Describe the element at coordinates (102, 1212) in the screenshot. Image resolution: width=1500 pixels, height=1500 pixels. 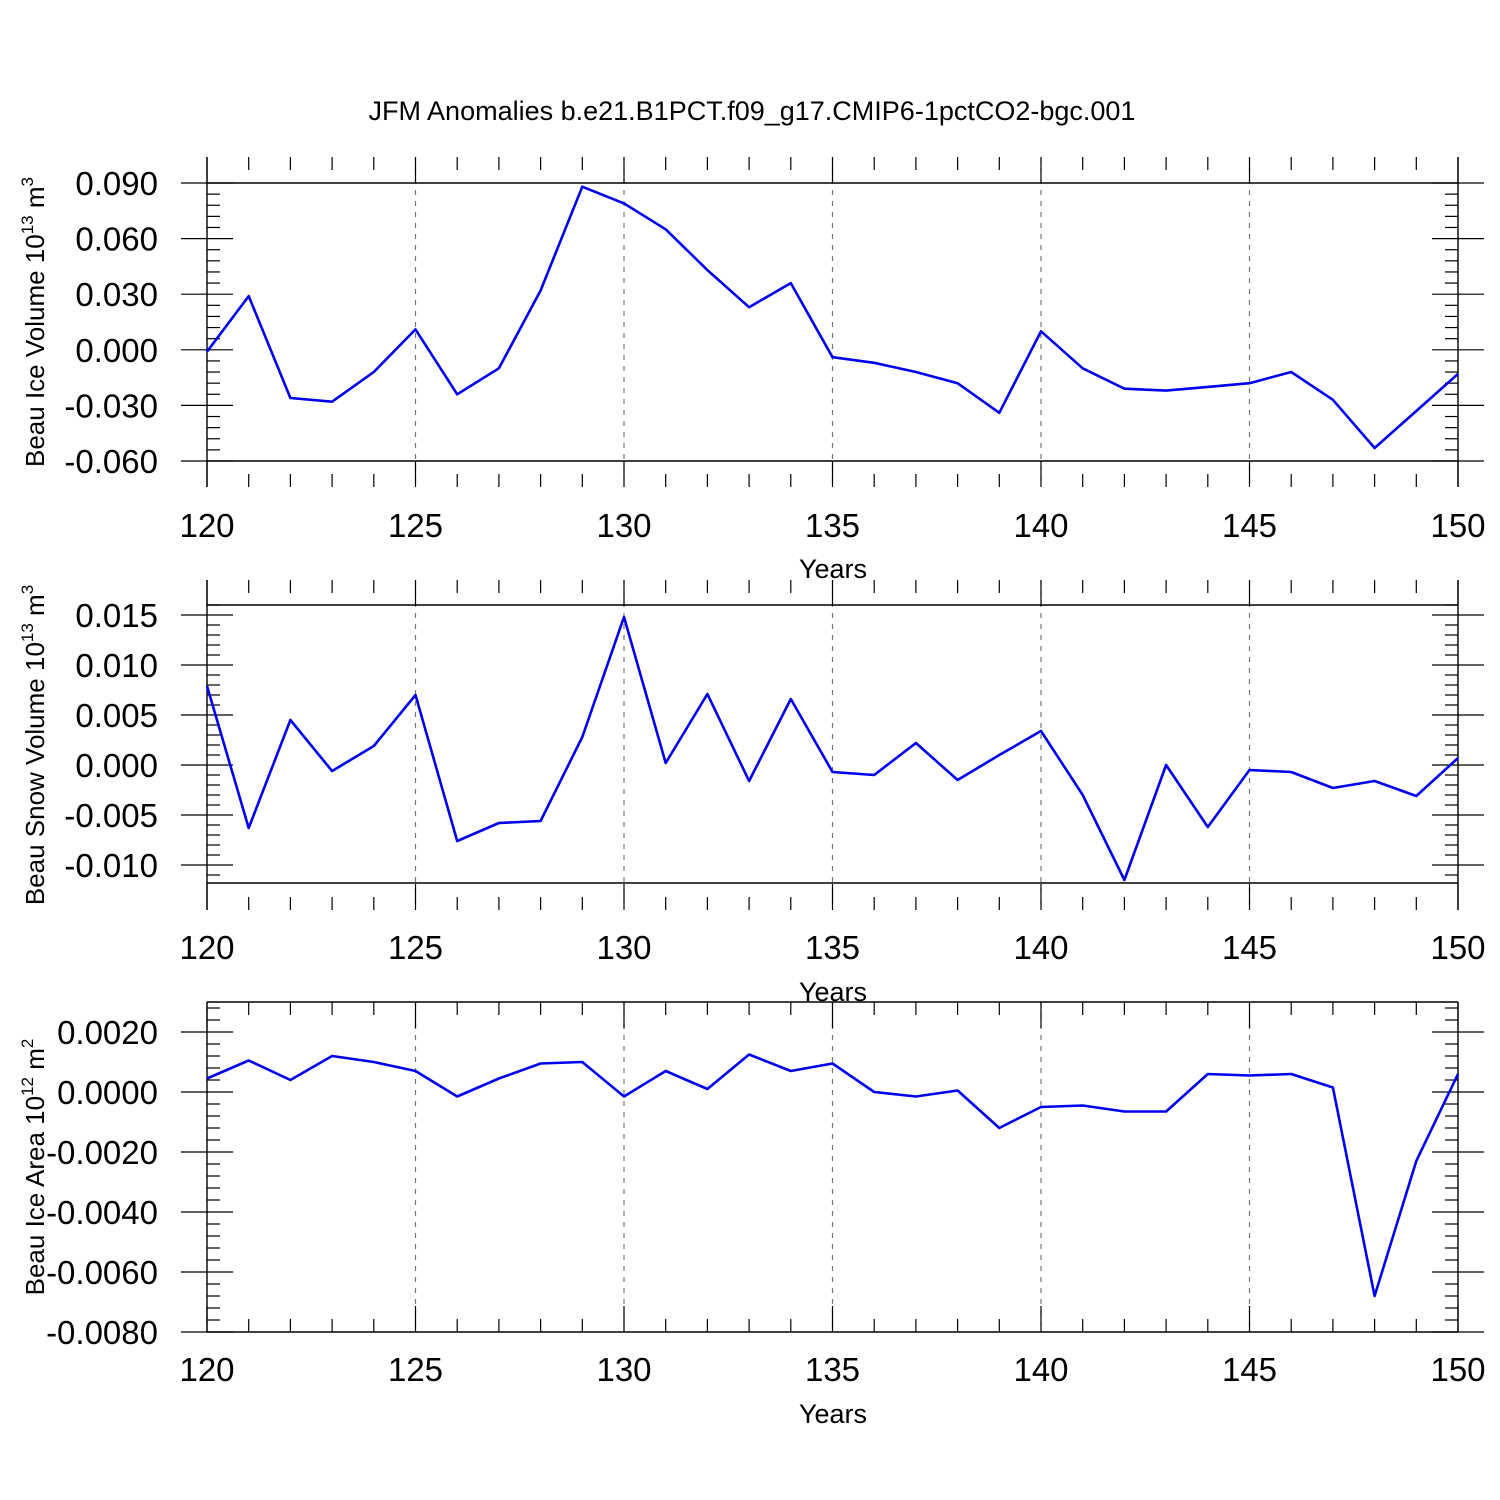
I see `y-tick-label: -0.0040` at that location.